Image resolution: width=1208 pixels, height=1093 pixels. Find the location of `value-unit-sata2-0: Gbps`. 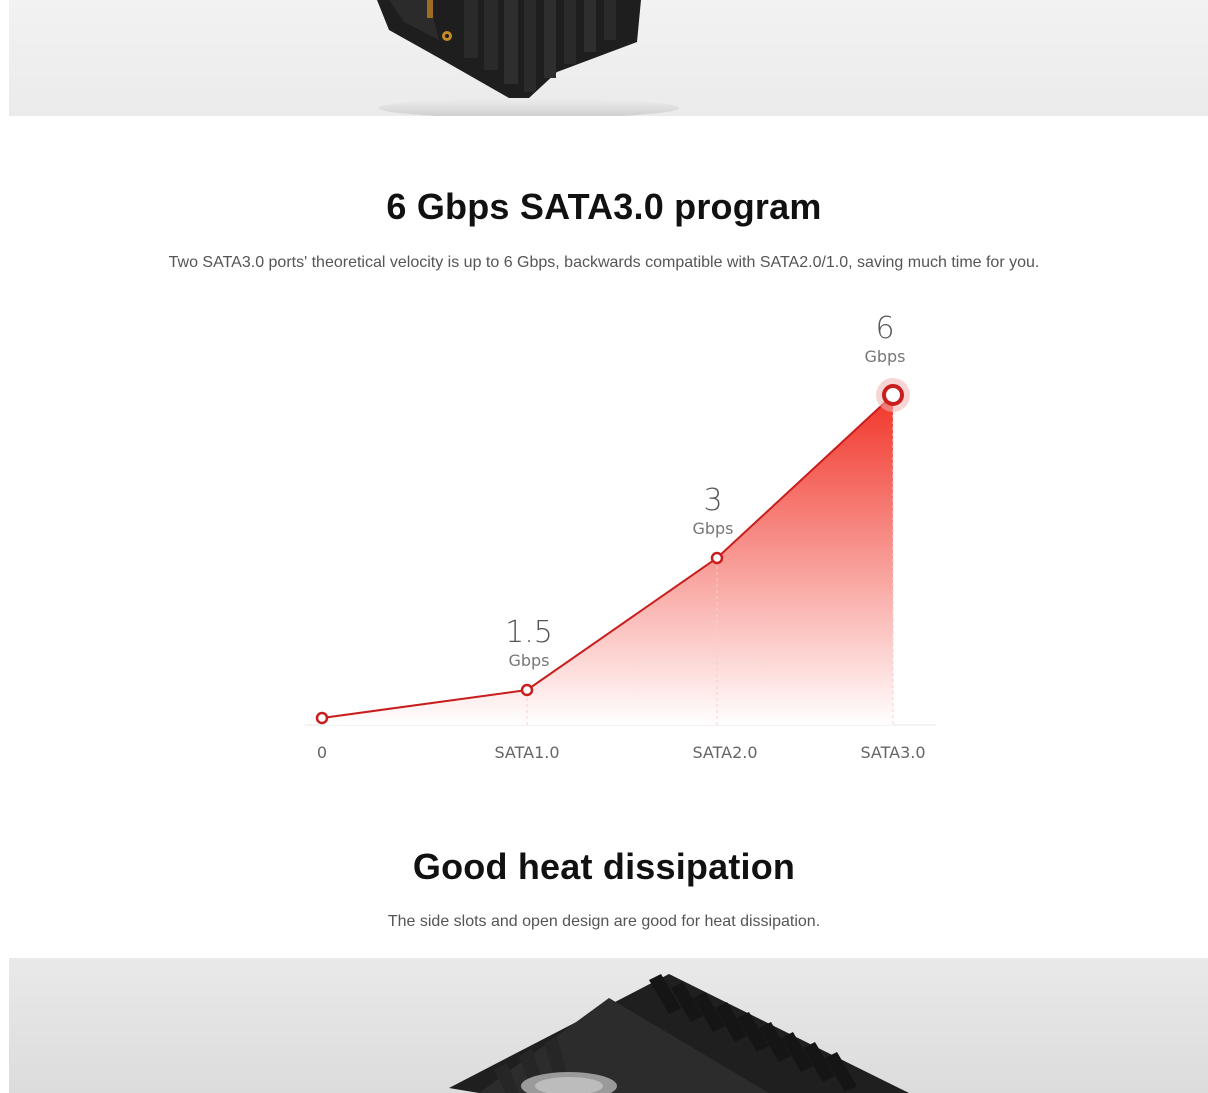

value-unit-sata2-0: Gbps is located at coordinates (712, 528).